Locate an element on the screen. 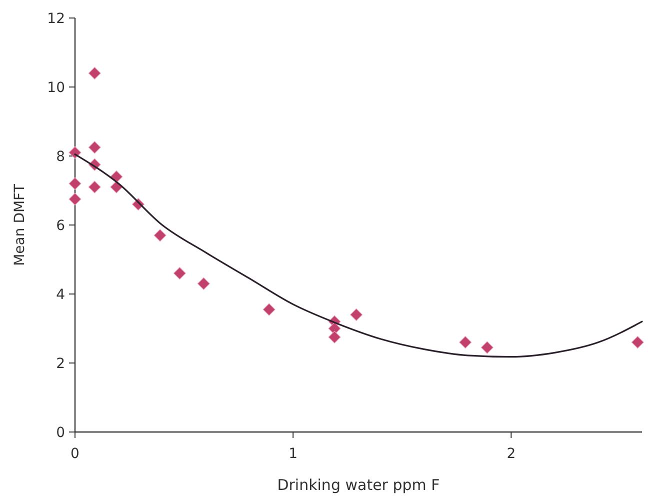  y-tick-label: 4 is located at coordinates (61, 294).